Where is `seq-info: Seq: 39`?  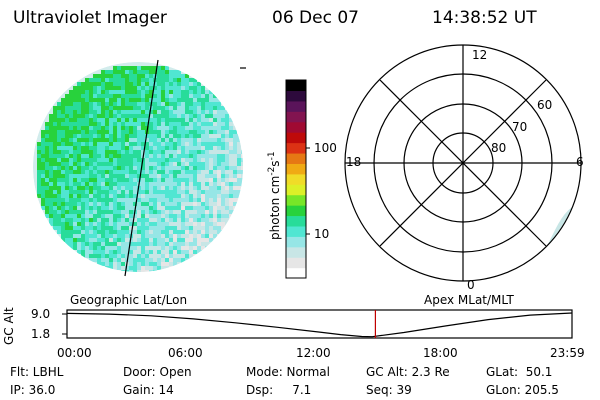 seq-info: Seq: 39 is located at coordinates (389, 390).